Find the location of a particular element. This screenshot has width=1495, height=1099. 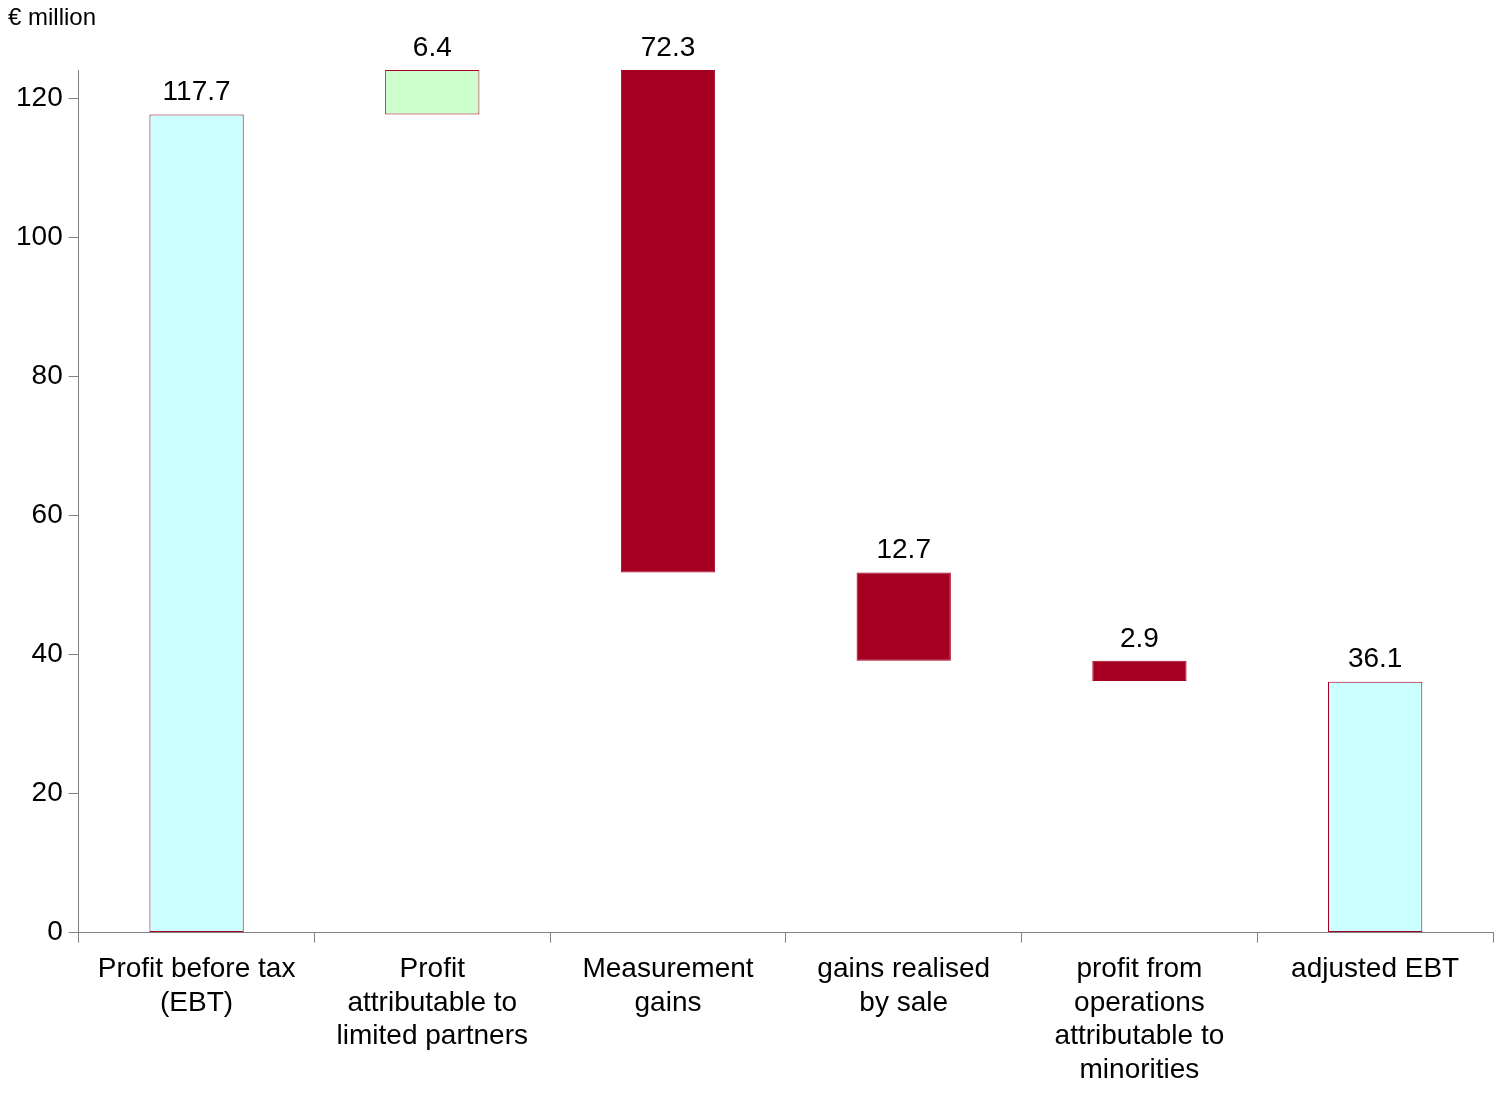

data-label: 12.7 is located at coordinates (903, 549).